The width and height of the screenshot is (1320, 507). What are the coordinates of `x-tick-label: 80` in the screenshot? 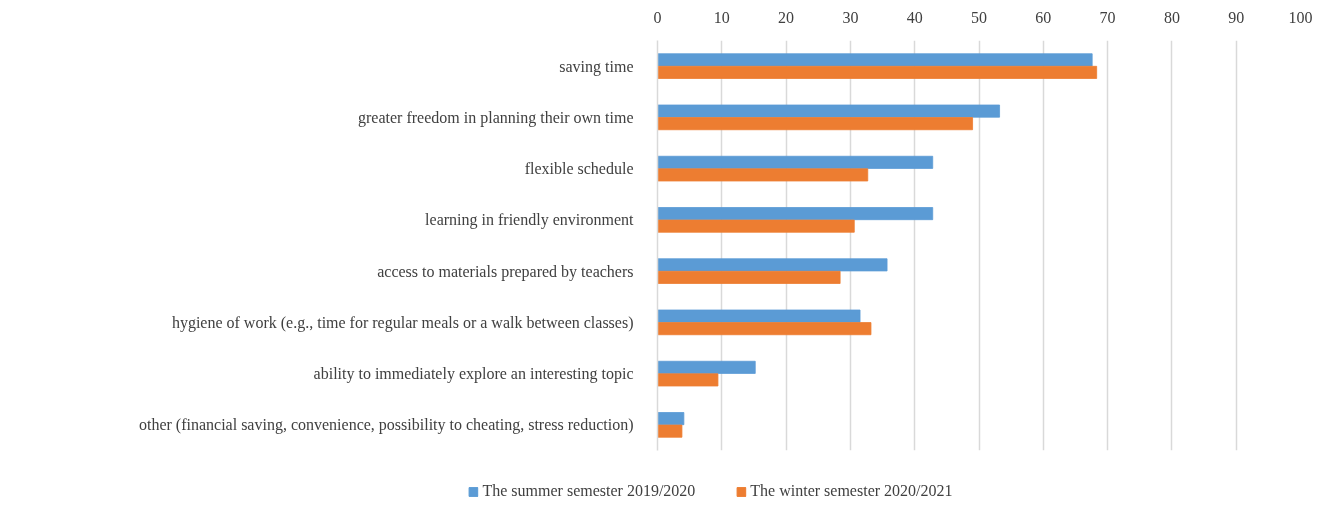 It's located at (1171, 17).